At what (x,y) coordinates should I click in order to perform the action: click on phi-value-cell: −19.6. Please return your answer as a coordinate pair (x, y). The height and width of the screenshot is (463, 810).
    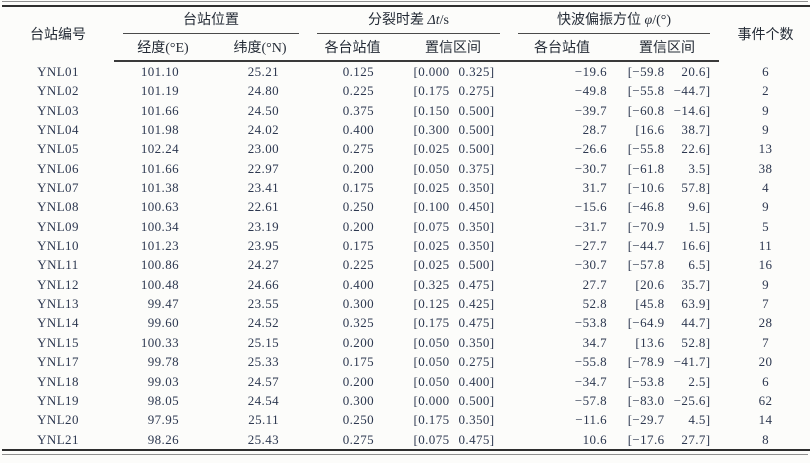
    Looking at the image, I should click on (591, 71).